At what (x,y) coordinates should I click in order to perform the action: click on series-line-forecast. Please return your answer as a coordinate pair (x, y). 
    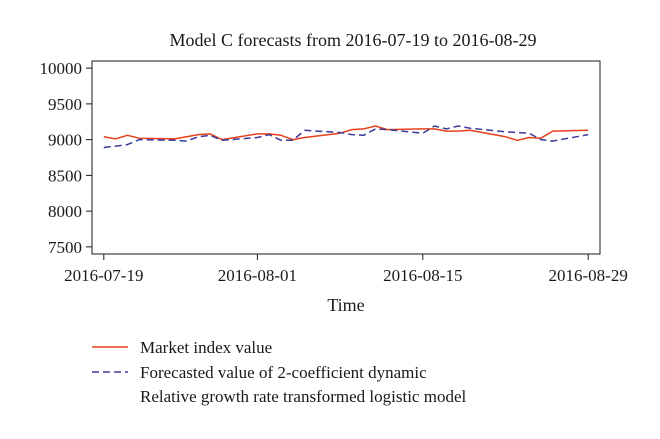
    Looking at the image, I should click on (346, 137).